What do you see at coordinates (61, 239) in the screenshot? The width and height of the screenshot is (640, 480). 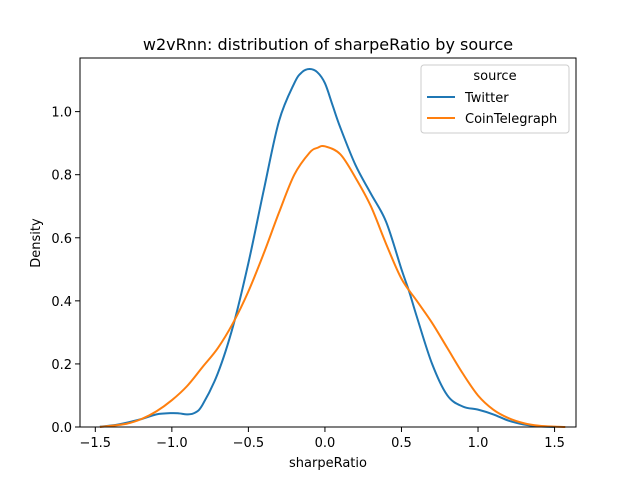 I see `y-tick-label: 0.6` at bounding box center [61, 239].